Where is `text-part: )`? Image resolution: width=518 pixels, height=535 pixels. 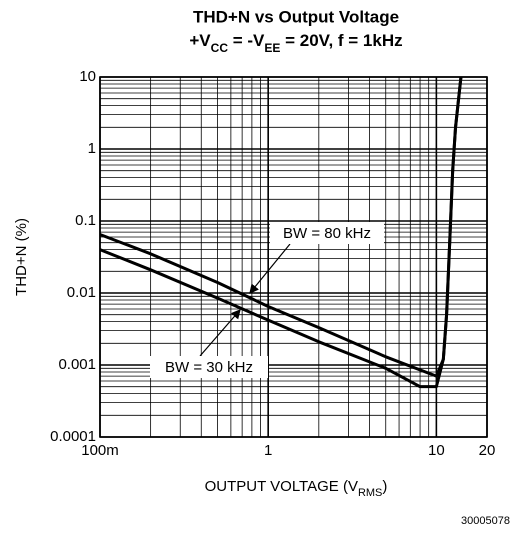 text-part: ) is located at coordinates (384, 486).